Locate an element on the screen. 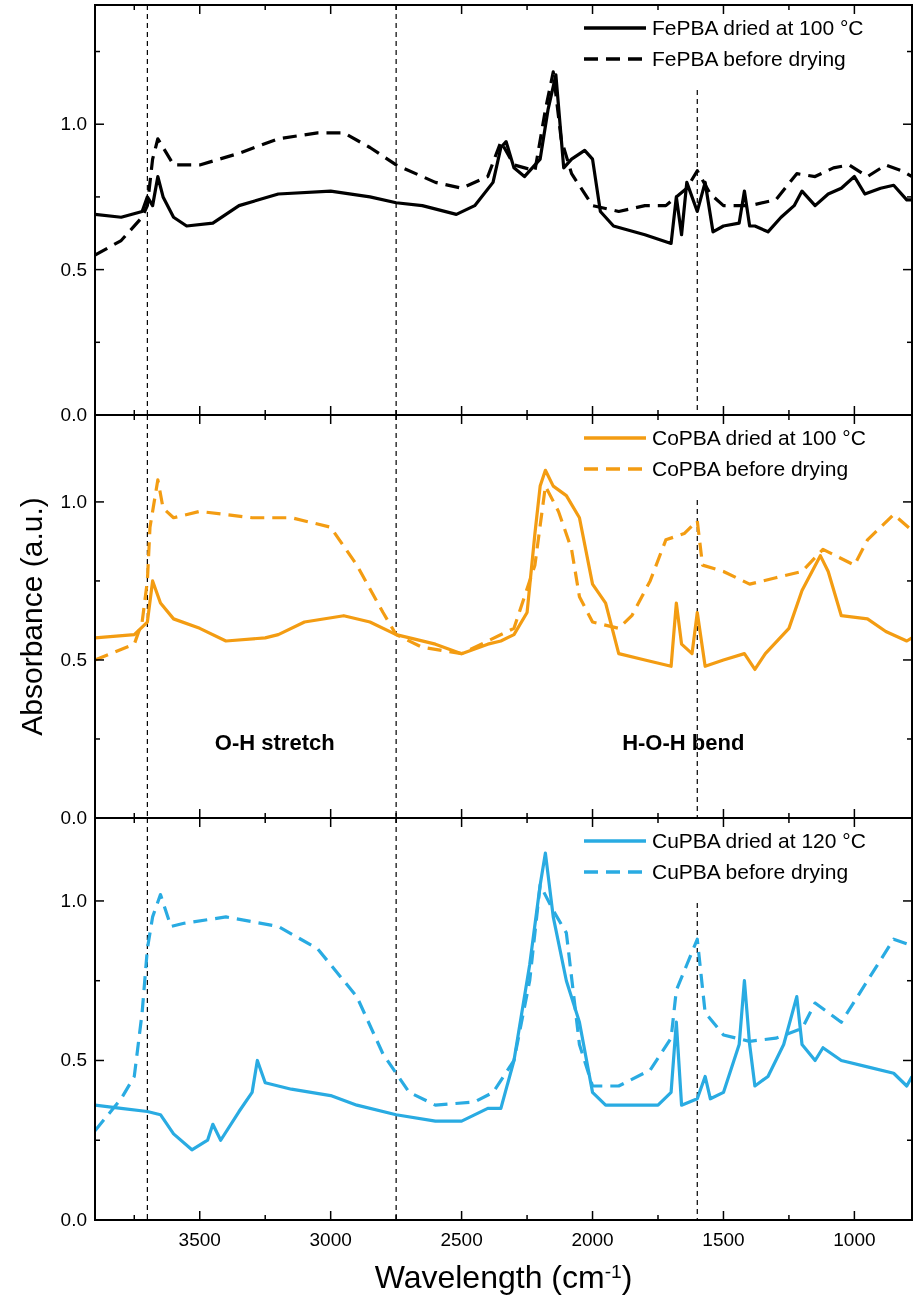  legend-label: CoPBA before drying is located at coordinates (750, 468).